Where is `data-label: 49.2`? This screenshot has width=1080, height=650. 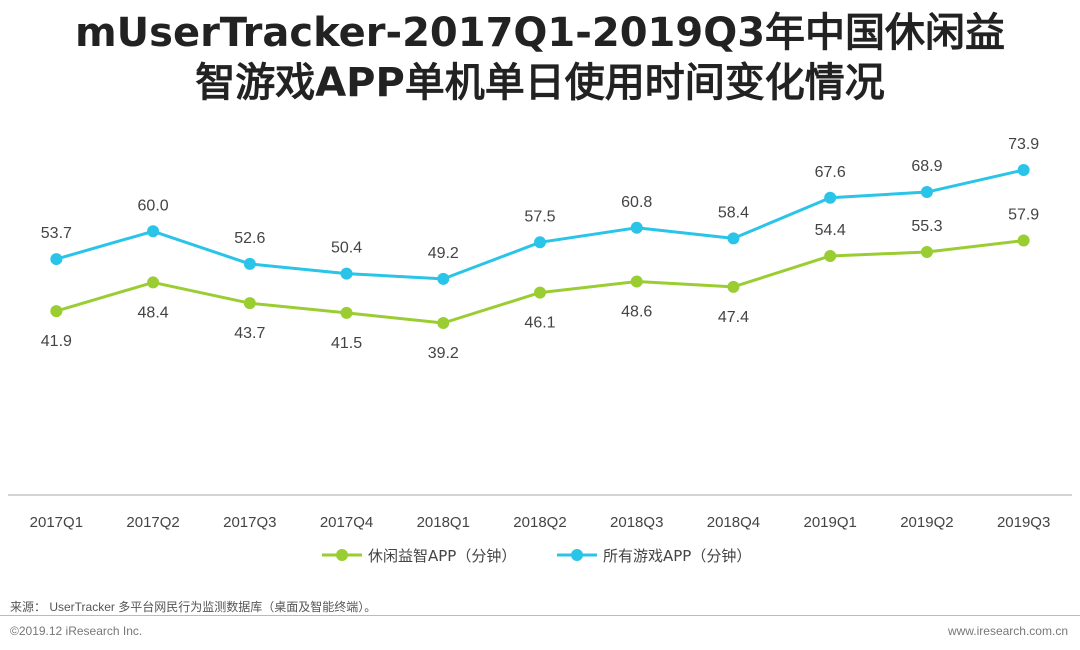
data-label: 49.2 is located at coordinates (443, 253).